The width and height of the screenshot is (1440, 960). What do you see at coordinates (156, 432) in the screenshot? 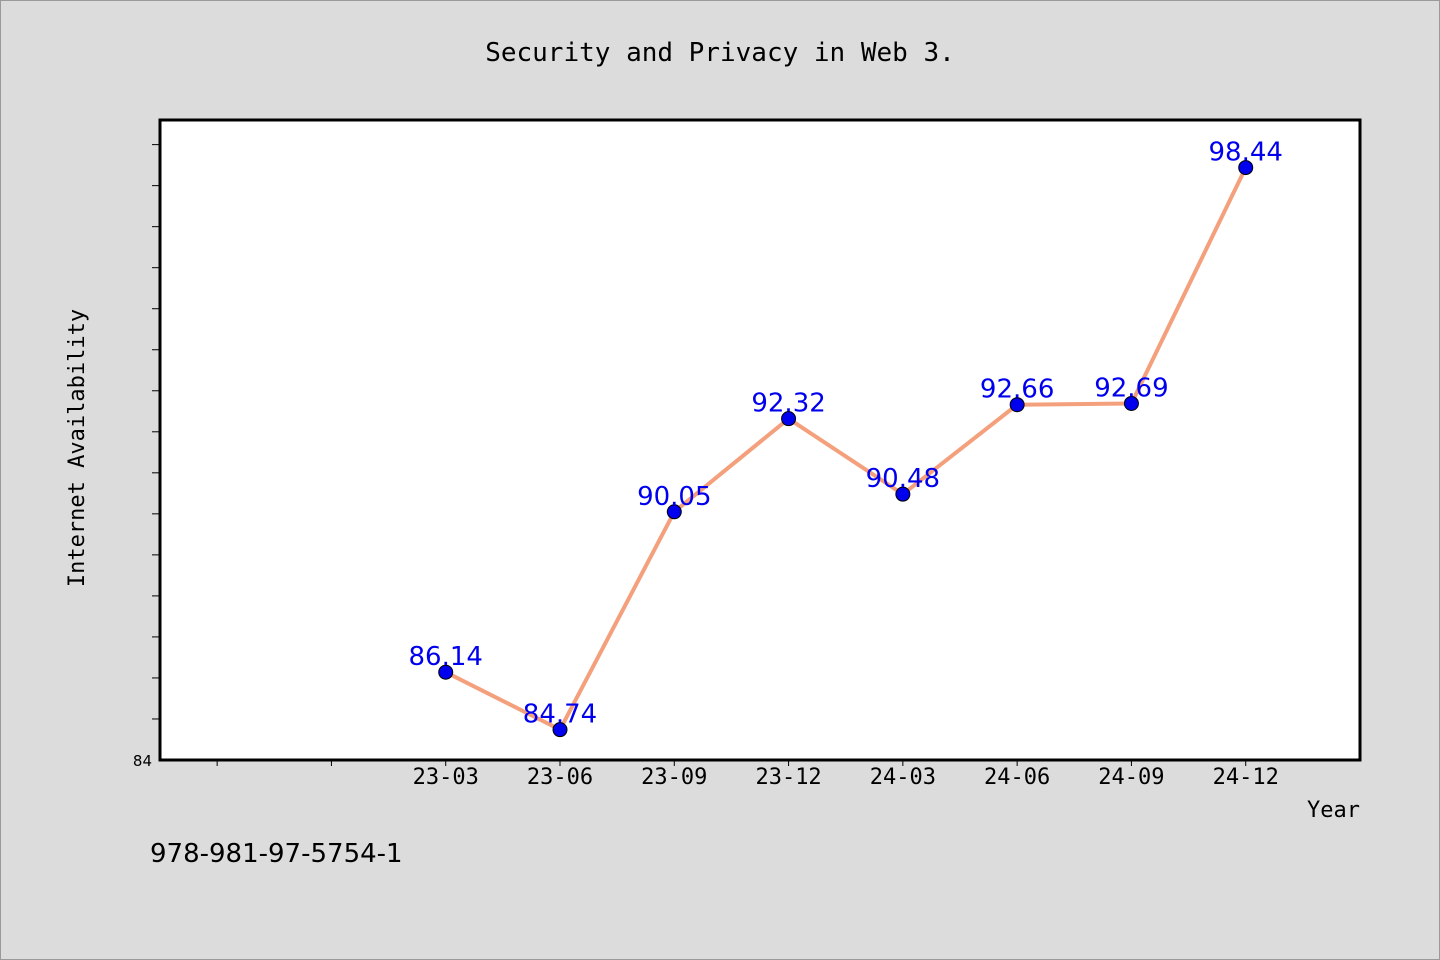
I see `y-axis-ticks` at bounding box center [156, 432].